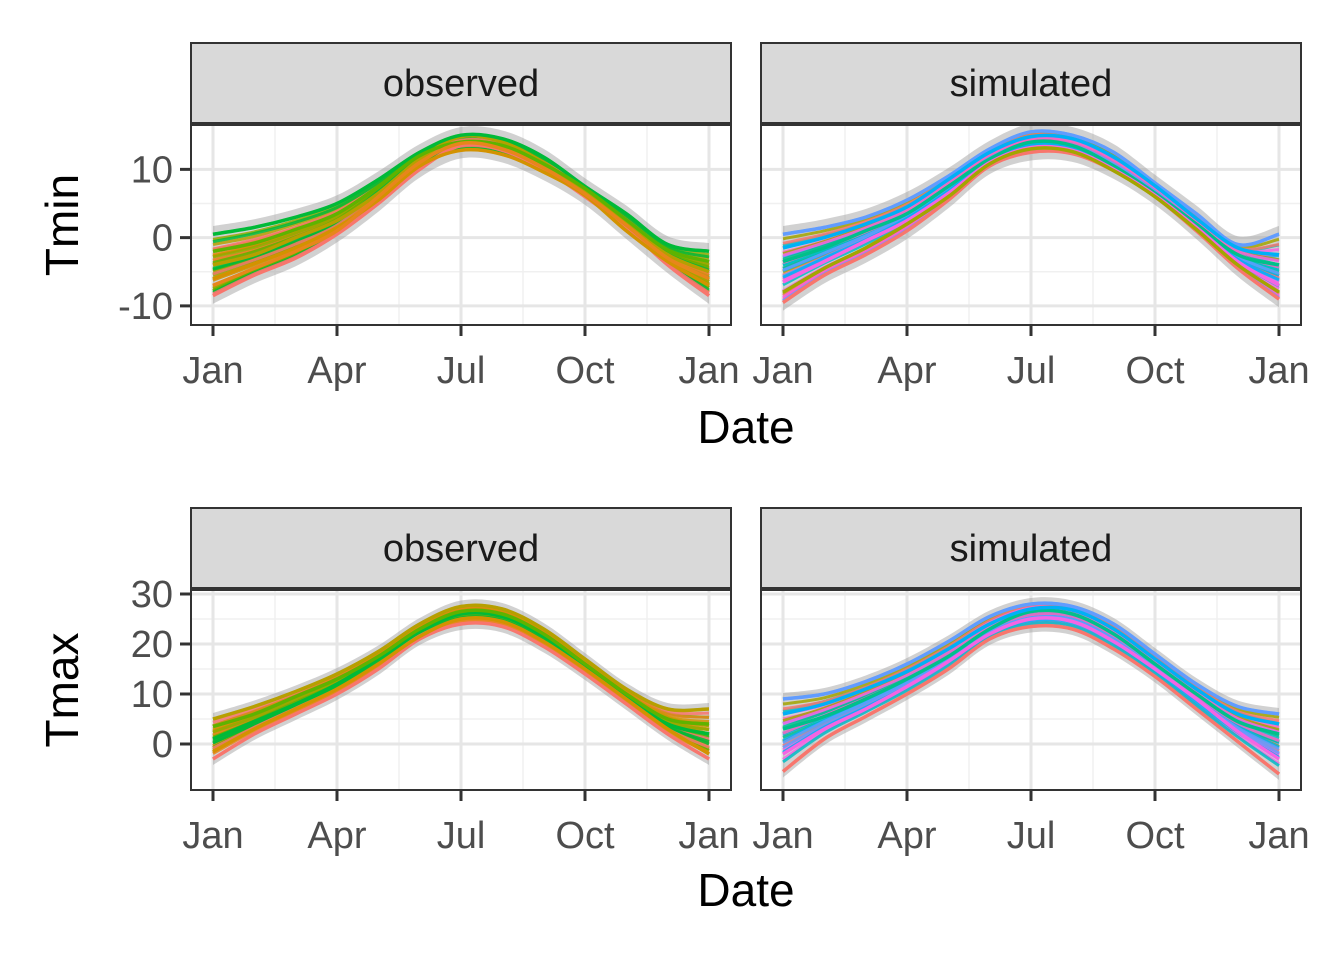 Image resolution: width=1344 pixels, height=960 pixels. I want to click on y-tick-label: 30, so click(152, 595).